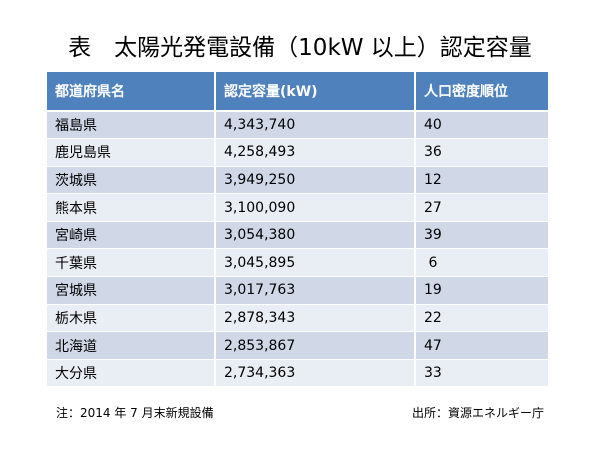 This screenshot has height=449, width=600. I want to click on table-cell: 茨城県, so click(131, 180).